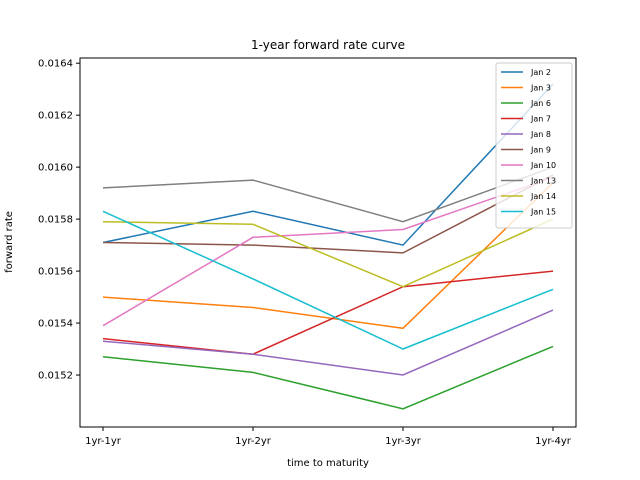 The image size is (640, 480). Describe the element at coordinates (103, 441) in the screenshot. I see `x-tick-label: 1yr-1yr` at that location.